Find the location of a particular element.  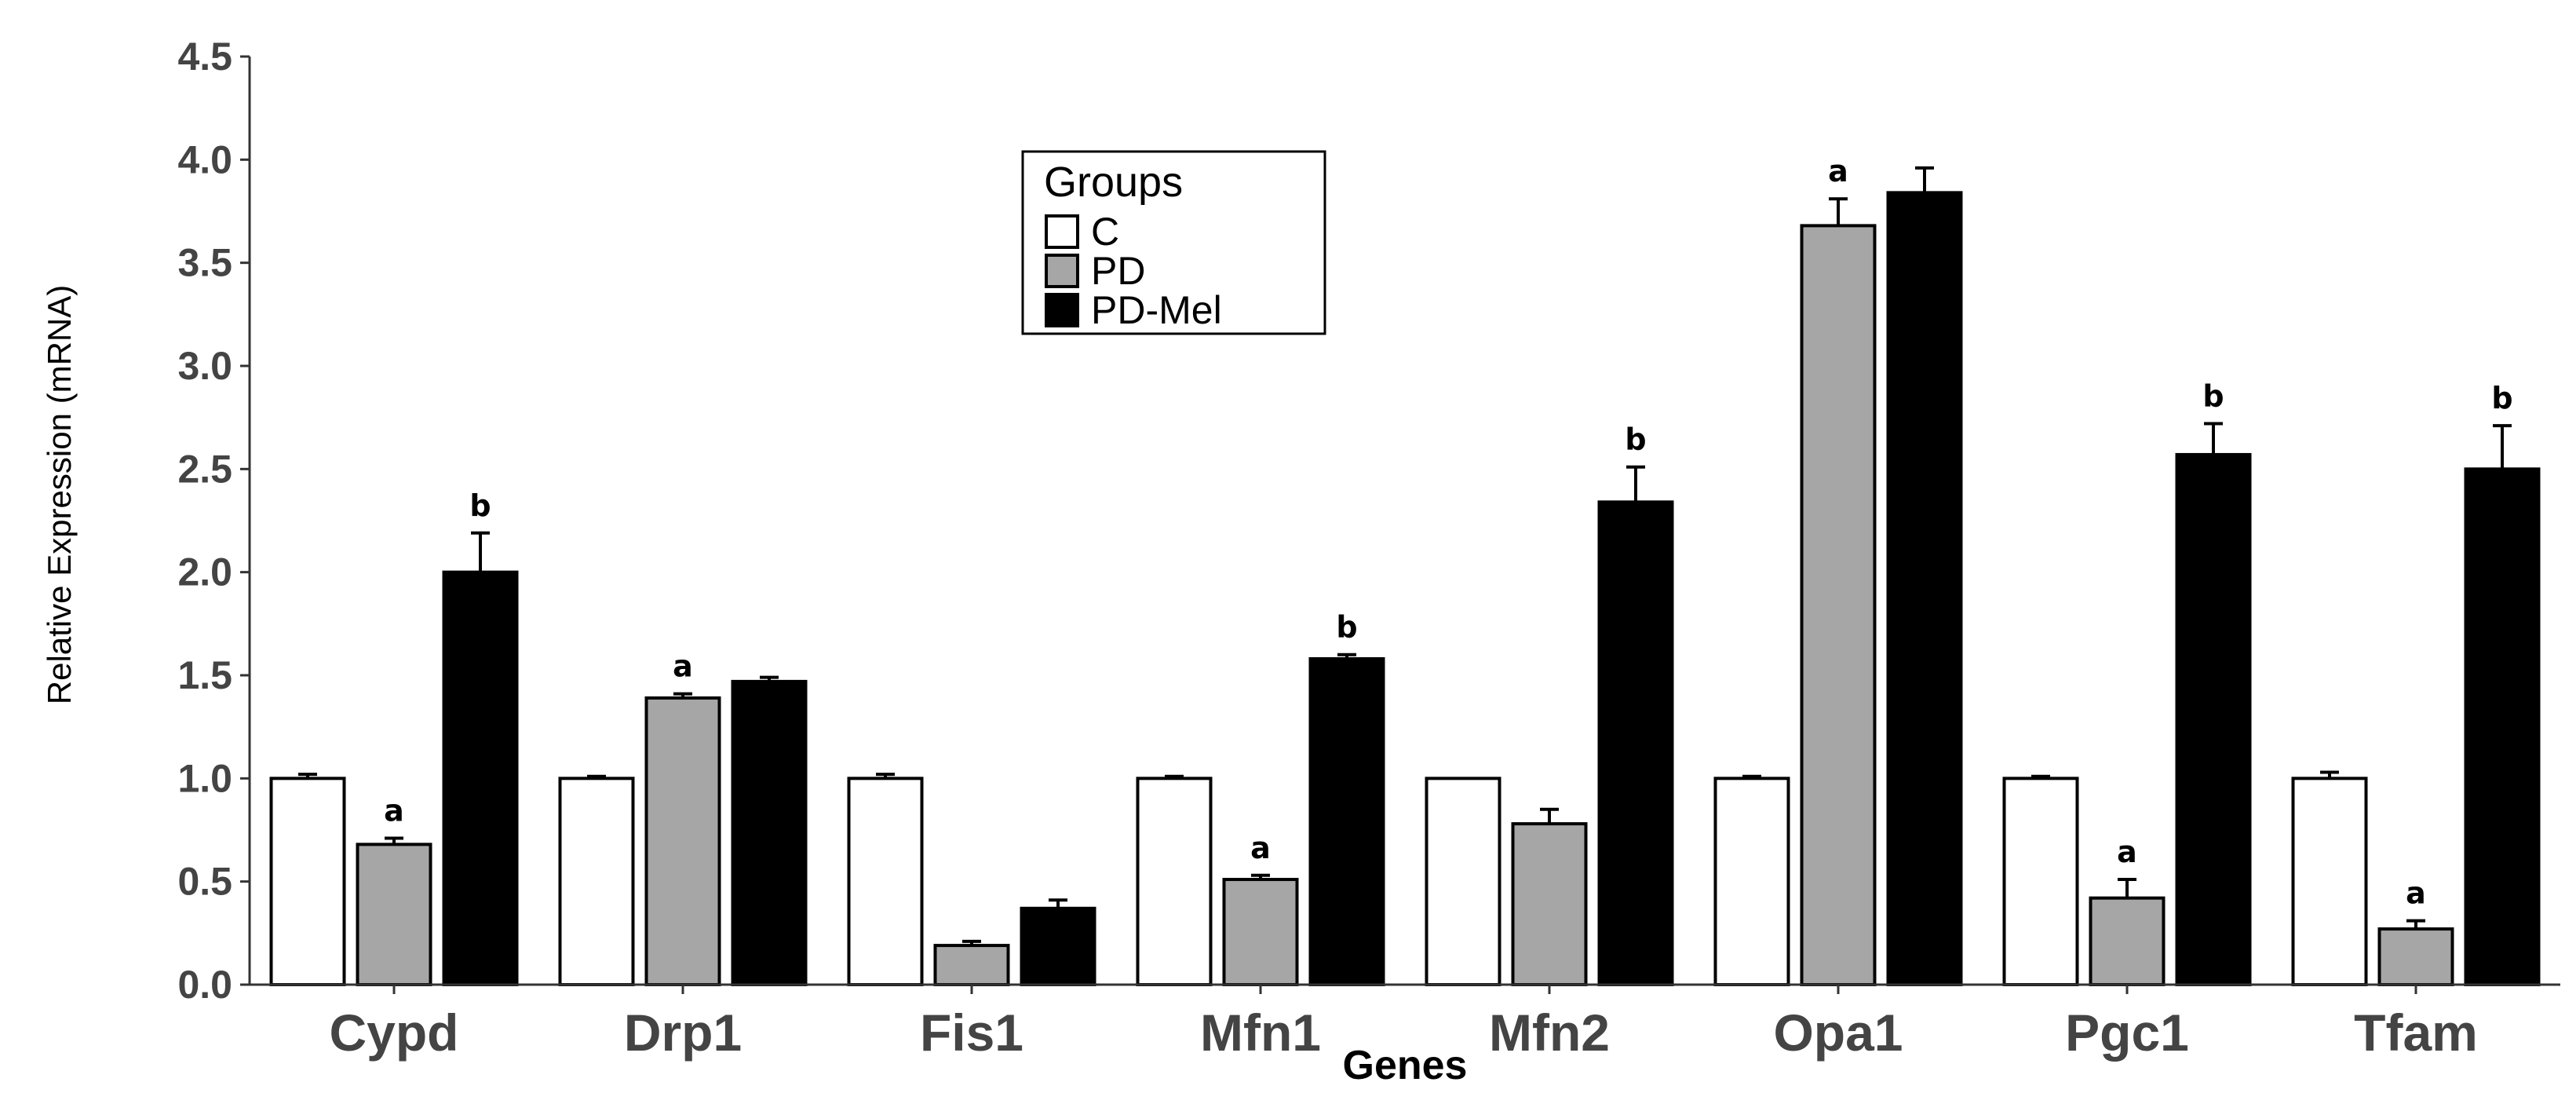

y-tick-label: 0.5 is located at coordinates (204, 882).